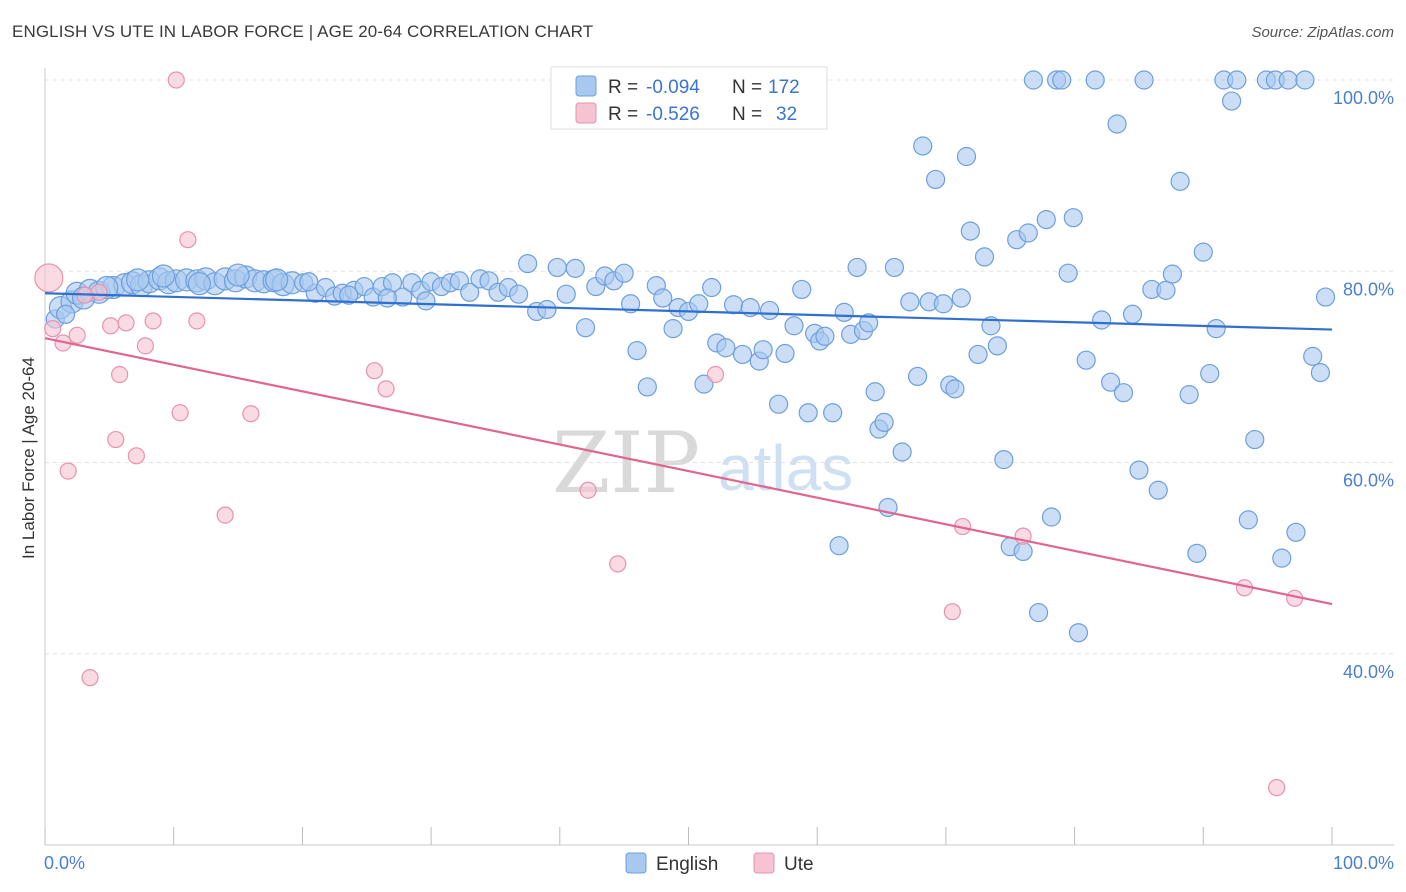  What do you see at coordinates (1322, 32) in the screenshot?
I see `chart-source: Source: ZipAtlas.com` at bounding box center [1322, 32].